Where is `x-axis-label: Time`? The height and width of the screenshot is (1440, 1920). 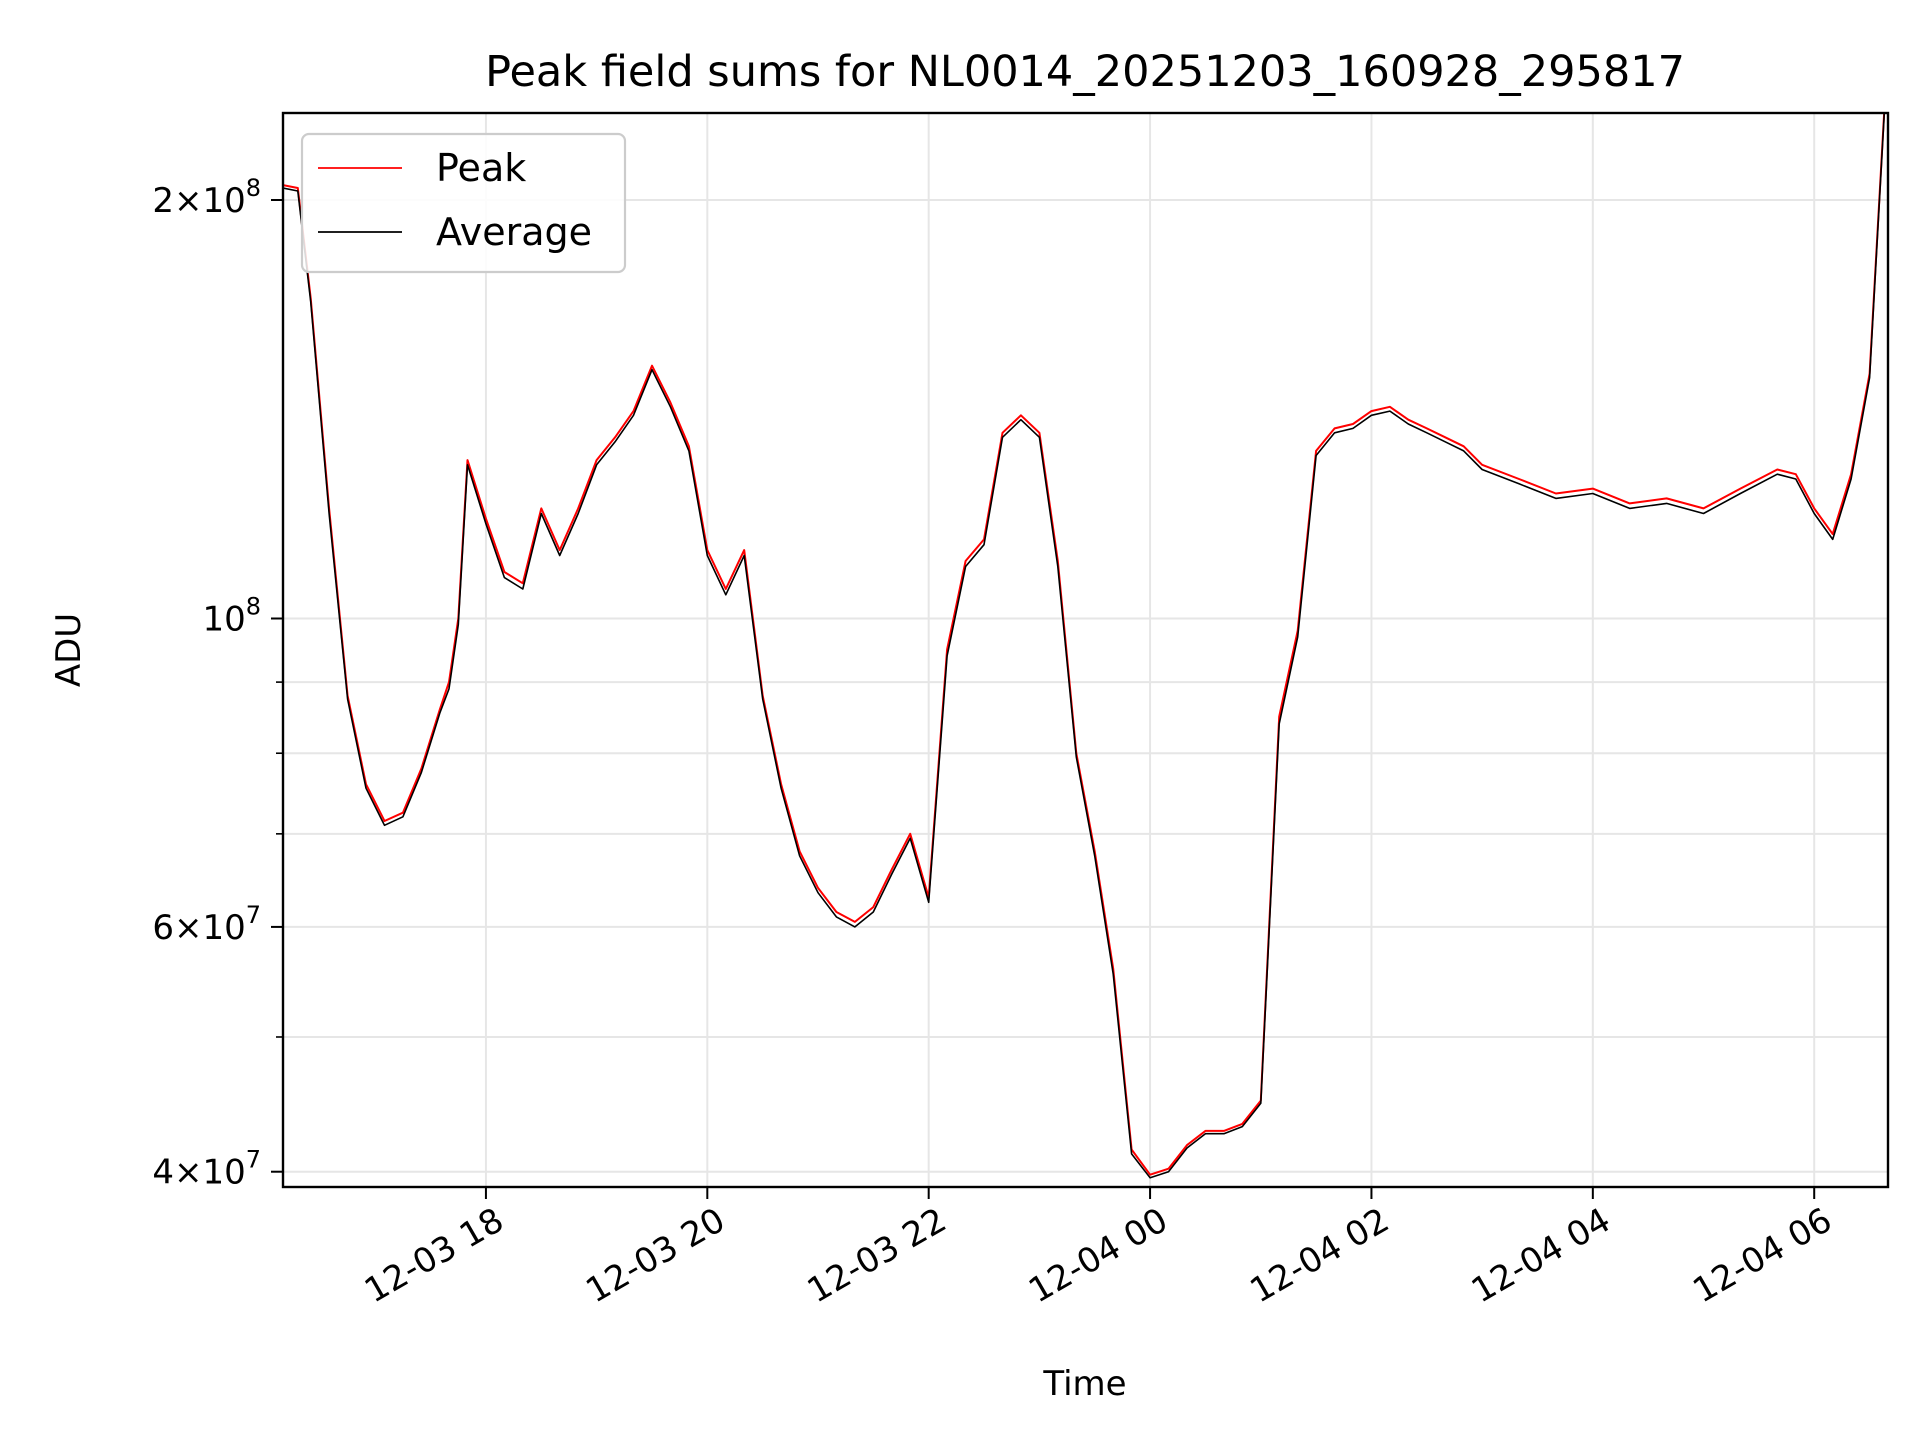
x-axis-label: Time is located at coordinates (1084, 1384).